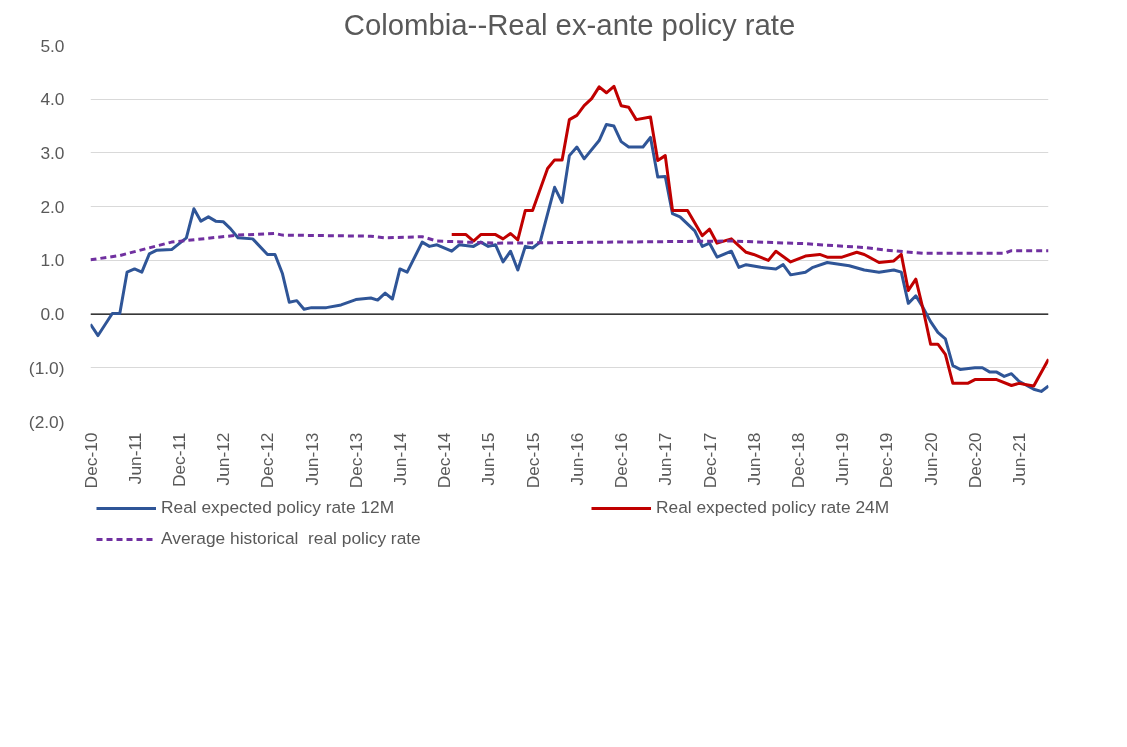  Describe the element at coordinates (291, 538) in the screenshot. I see `legend-label: Average historical real policy rate` at that location.